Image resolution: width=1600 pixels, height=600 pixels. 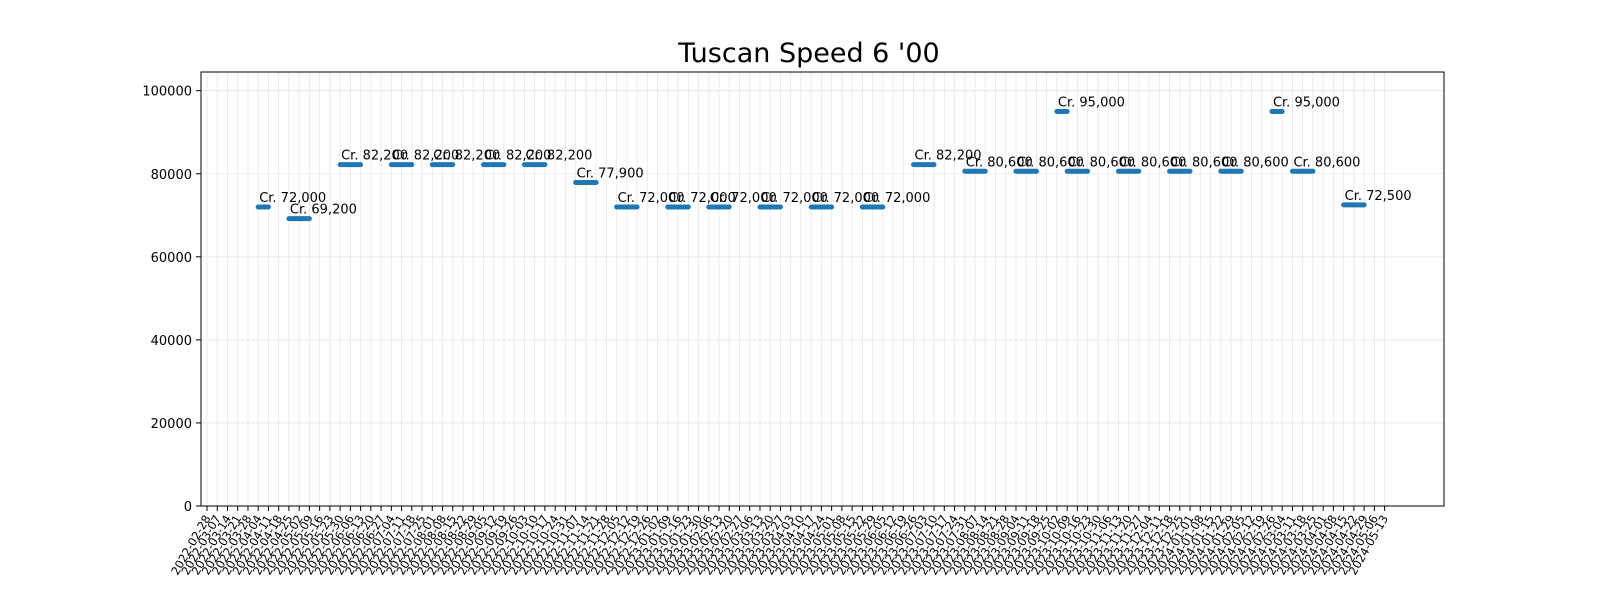 What do you see at coordinates (171, 175) in the screenshot?
I see `y-tick-label: 80000` at bounding box center [171, 175].